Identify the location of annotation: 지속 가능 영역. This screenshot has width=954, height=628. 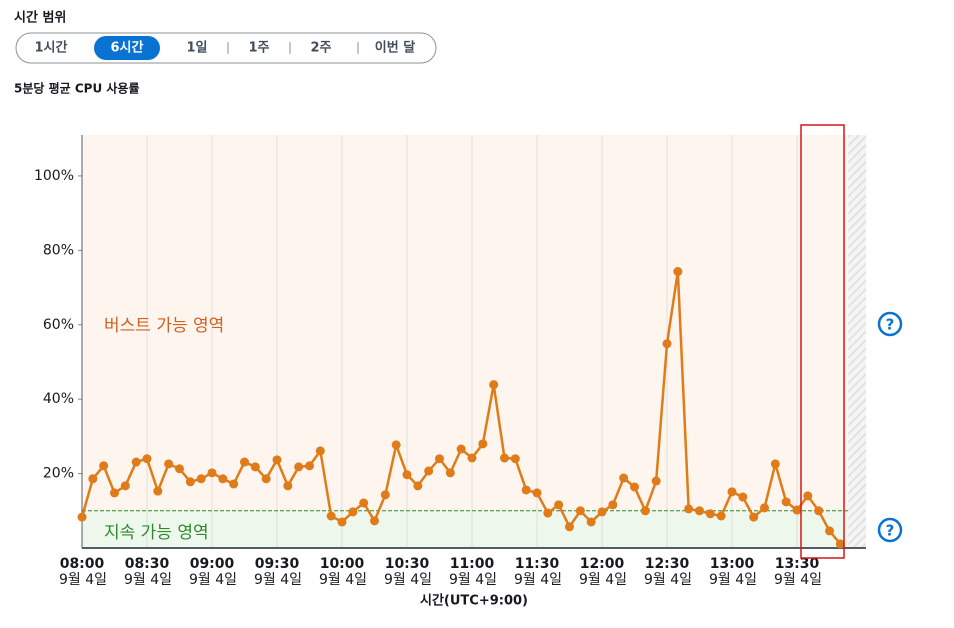
(156, 533).